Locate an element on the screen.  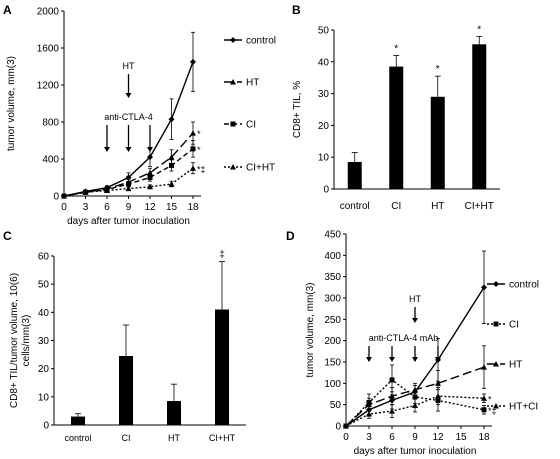
y-tick-label: 350 is located at coordinates (332, 277).